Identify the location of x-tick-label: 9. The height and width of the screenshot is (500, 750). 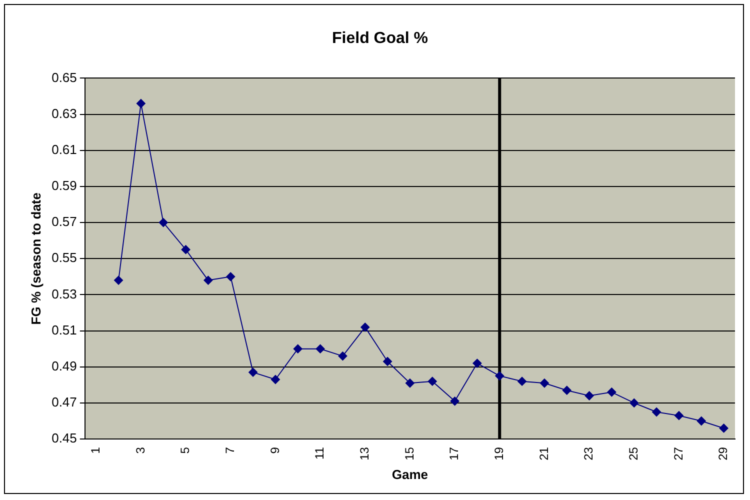
(275, 450).